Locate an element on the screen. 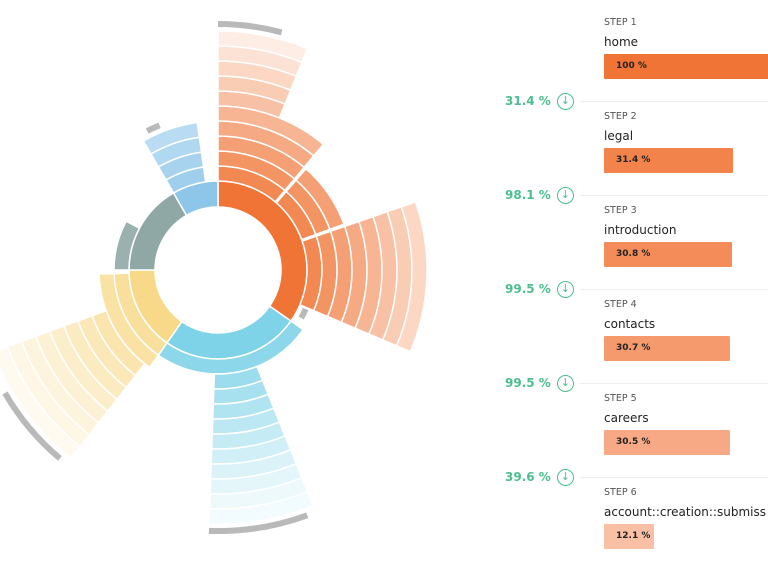  sunburst-segment-yellow is located at coordinates (41, 402).